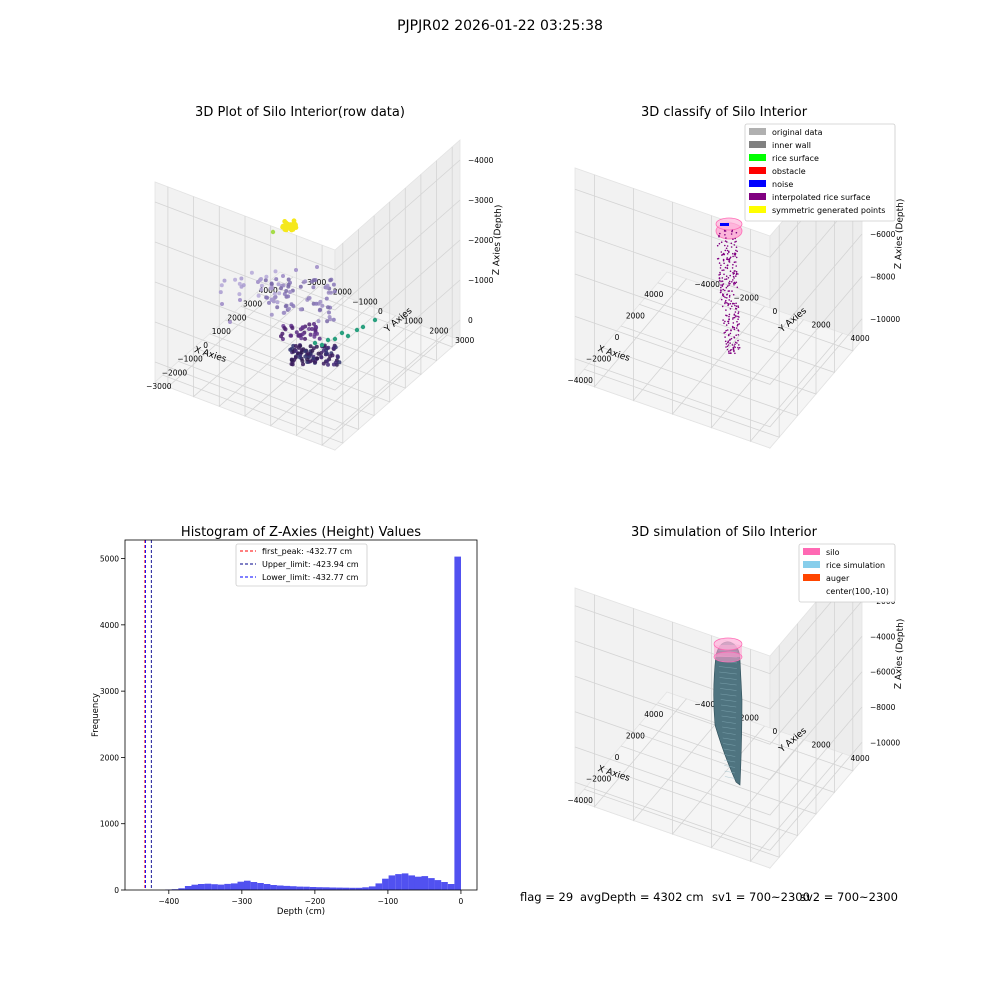  Describe the element at coordinates (653, 294) in the screenshot. I see `x-tick-label: 4000` at that location.